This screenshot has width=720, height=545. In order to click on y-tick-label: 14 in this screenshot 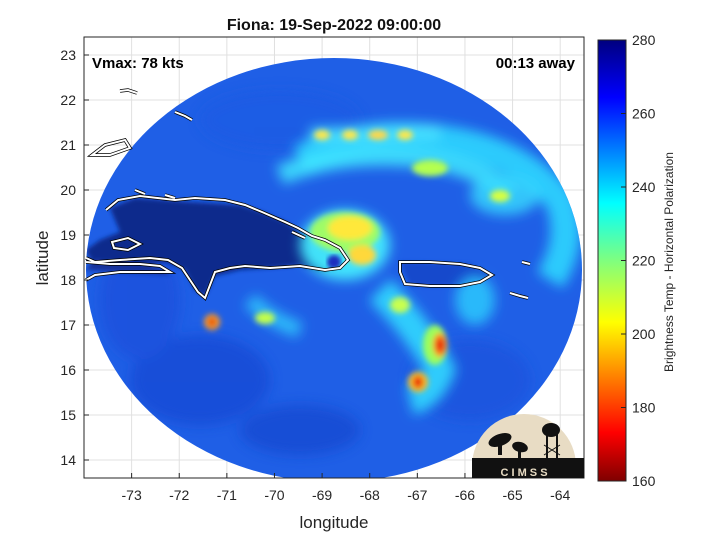, I will do `click(68, 460)`.